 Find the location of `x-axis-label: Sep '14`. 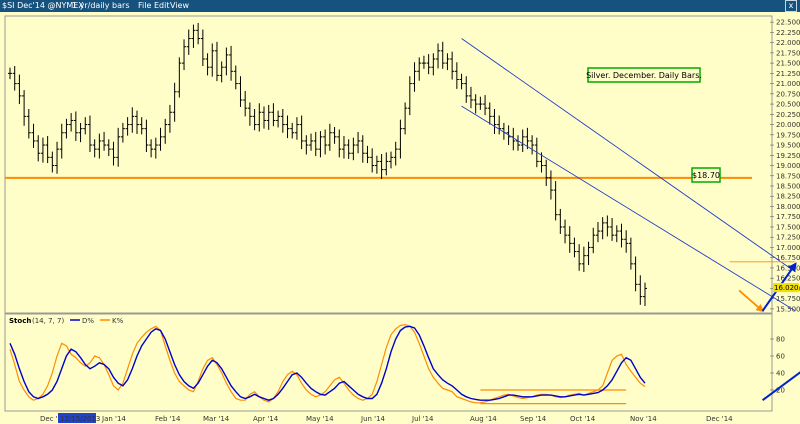

x-axis-label: Sep '14 is located at coordinates (533, 419).